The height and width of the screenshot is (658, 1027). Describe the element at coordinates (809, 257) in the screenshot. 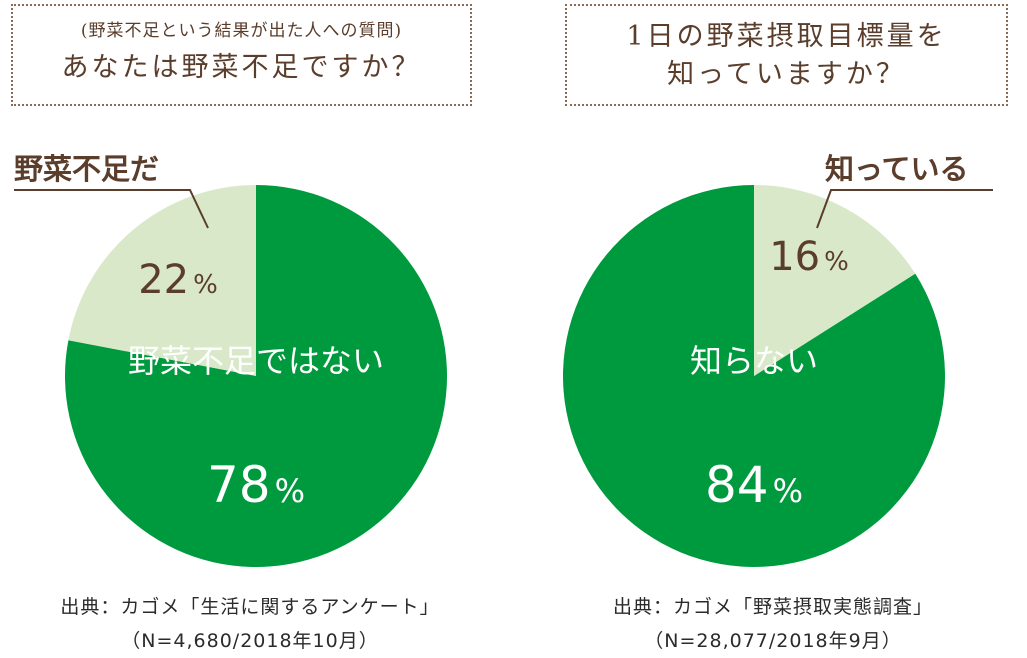

I see `slice-percent-label: 16%` at that location.